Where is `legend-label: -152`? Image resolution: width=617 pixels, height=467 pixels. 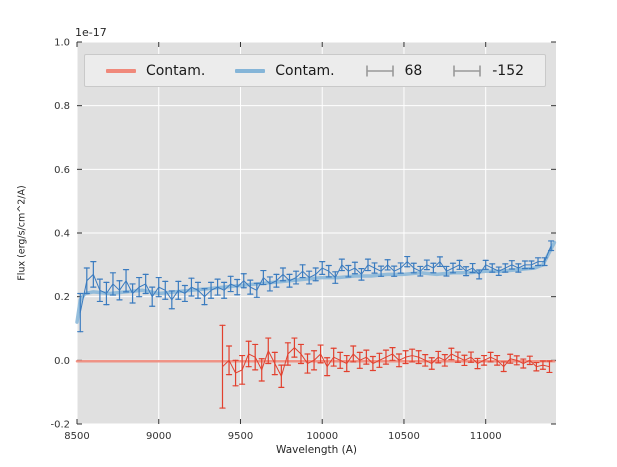 legend-label: -152 is located at coordinates (508, 70).